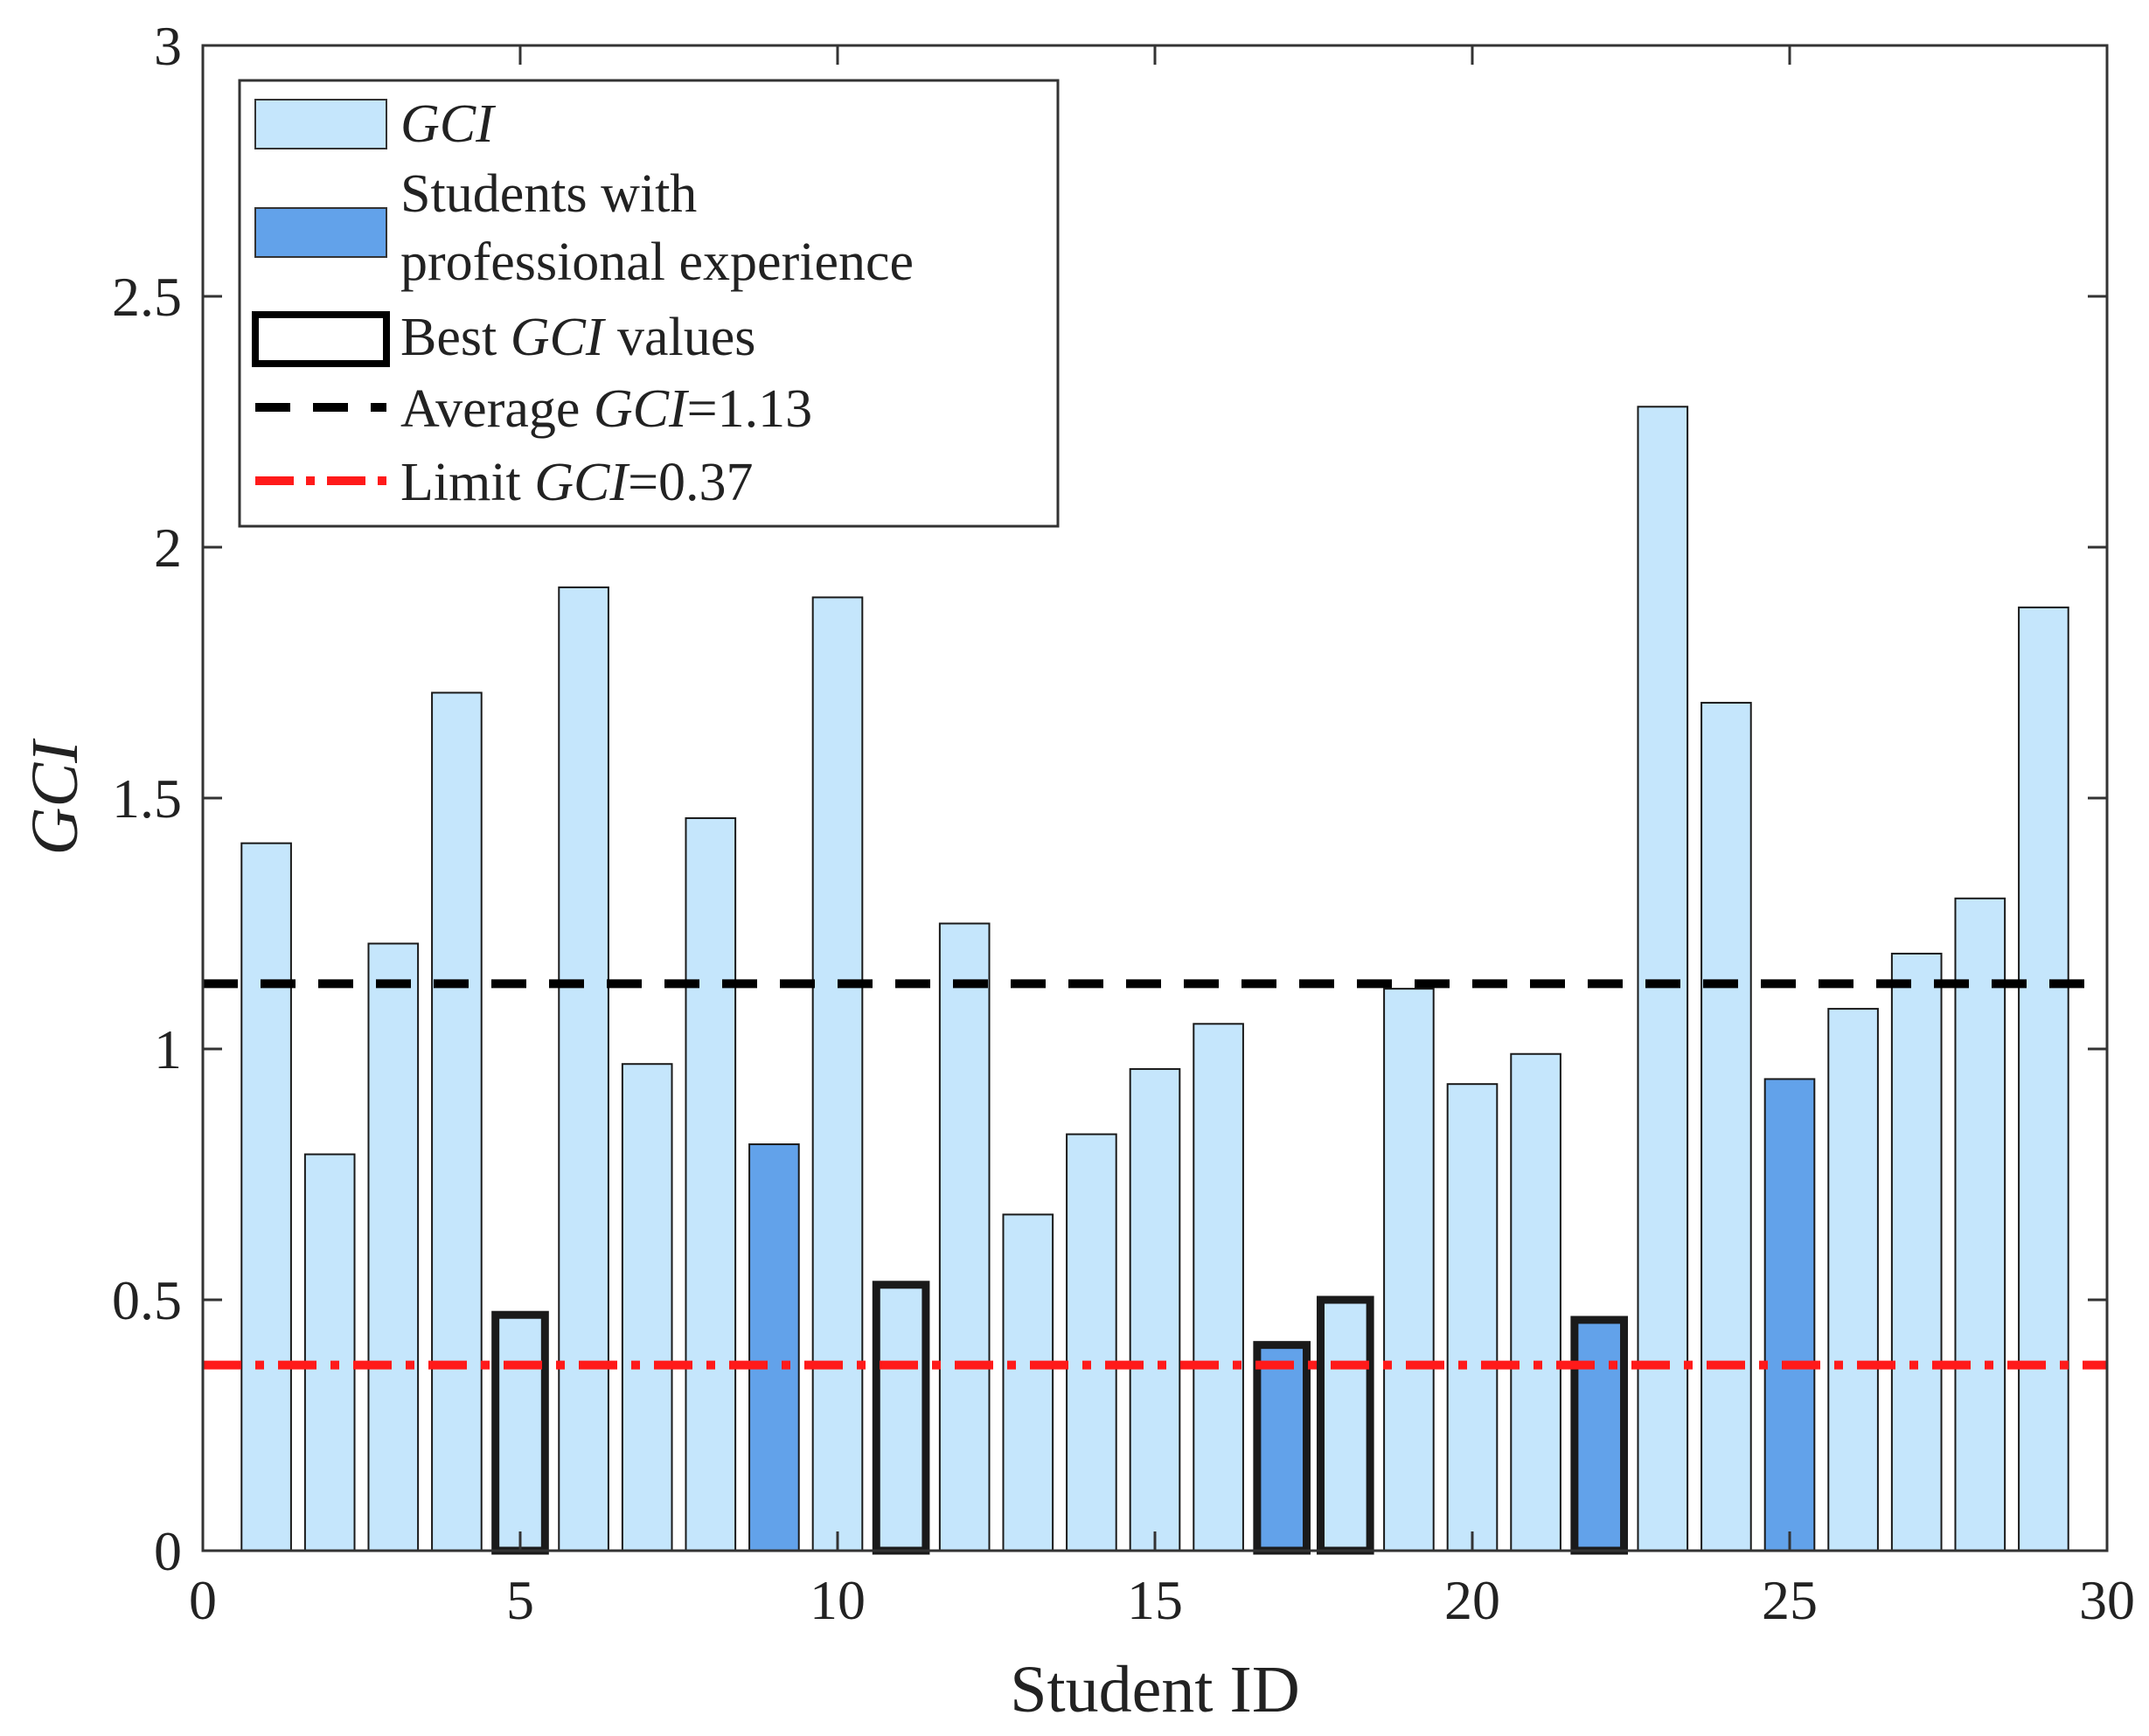 The width and height of the screenshot is (2149, 1736). I want to click on y-tick-label: 0.5, so click(147, 1300).